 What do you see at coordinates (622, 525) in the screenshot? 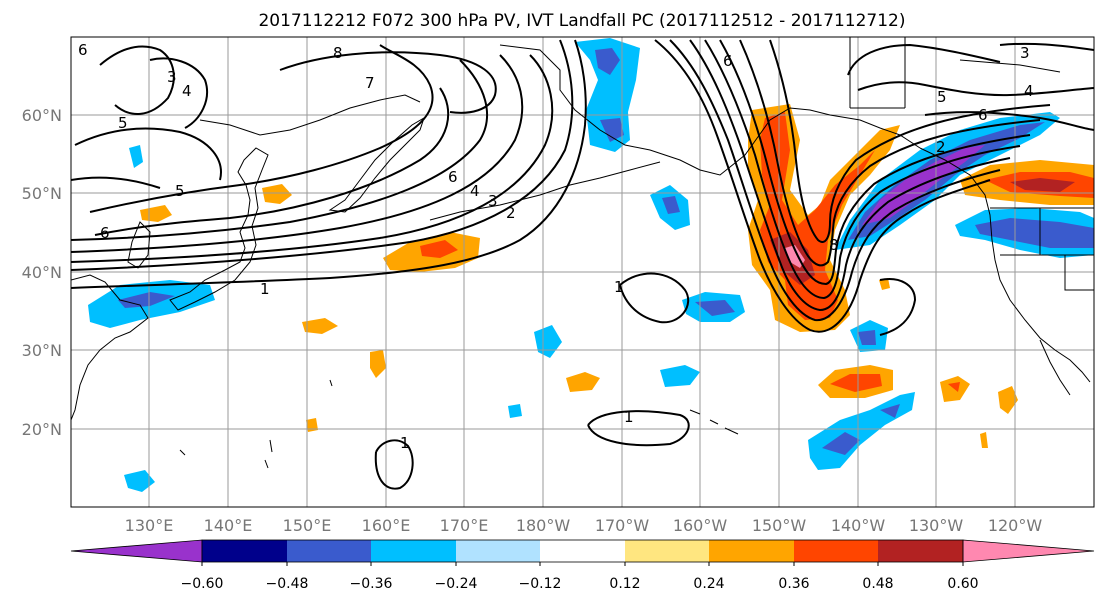
I see `lon-label: 170°W` at bounding box center [622, 525].